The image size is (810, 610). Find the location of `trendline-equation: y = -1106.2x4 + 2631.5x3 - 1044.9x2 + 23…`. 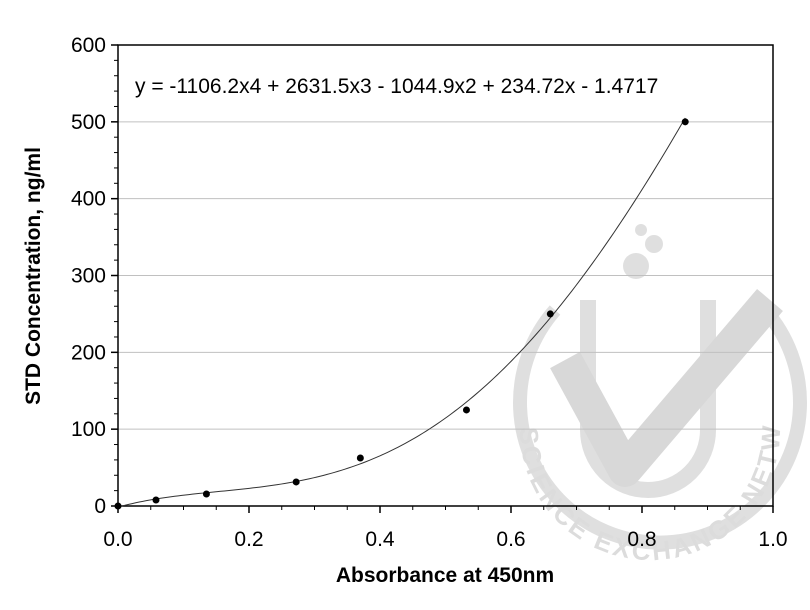

trendline-equation: y = -1106.2x4 + 2631.5x3 - 1044.9x2 + 23… is located at coordinates (396, 86).